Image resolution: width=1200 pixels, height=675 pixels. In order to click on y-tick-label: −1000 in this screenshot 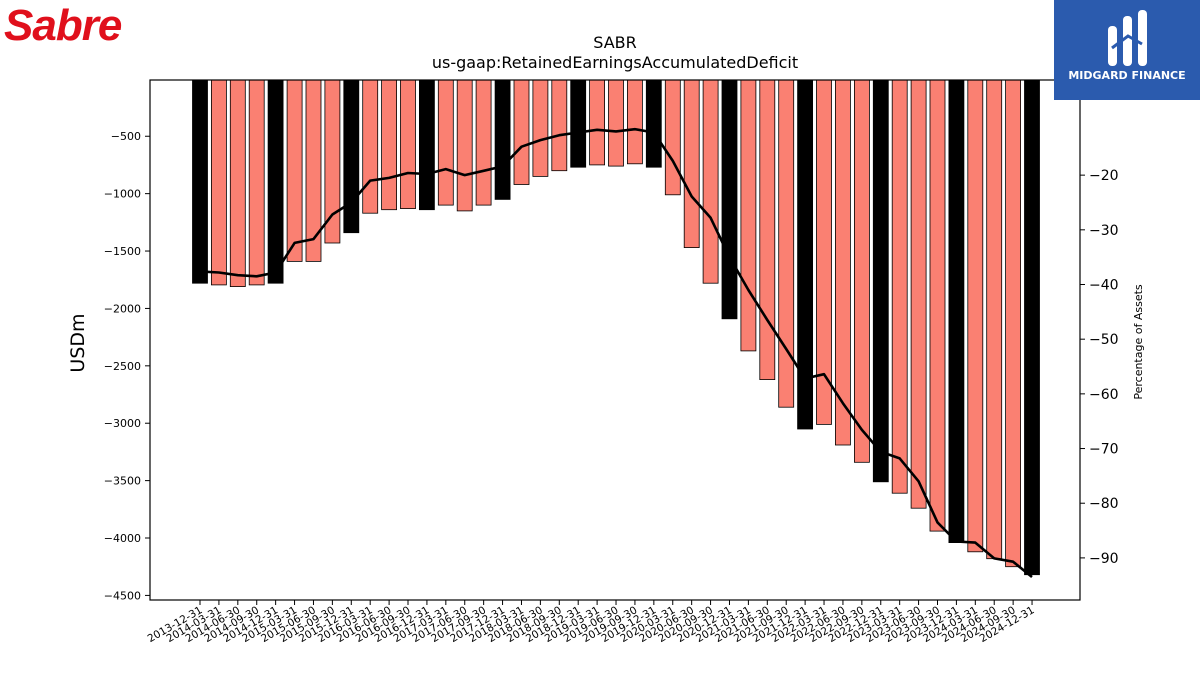, I will do `click(122, 194)`.